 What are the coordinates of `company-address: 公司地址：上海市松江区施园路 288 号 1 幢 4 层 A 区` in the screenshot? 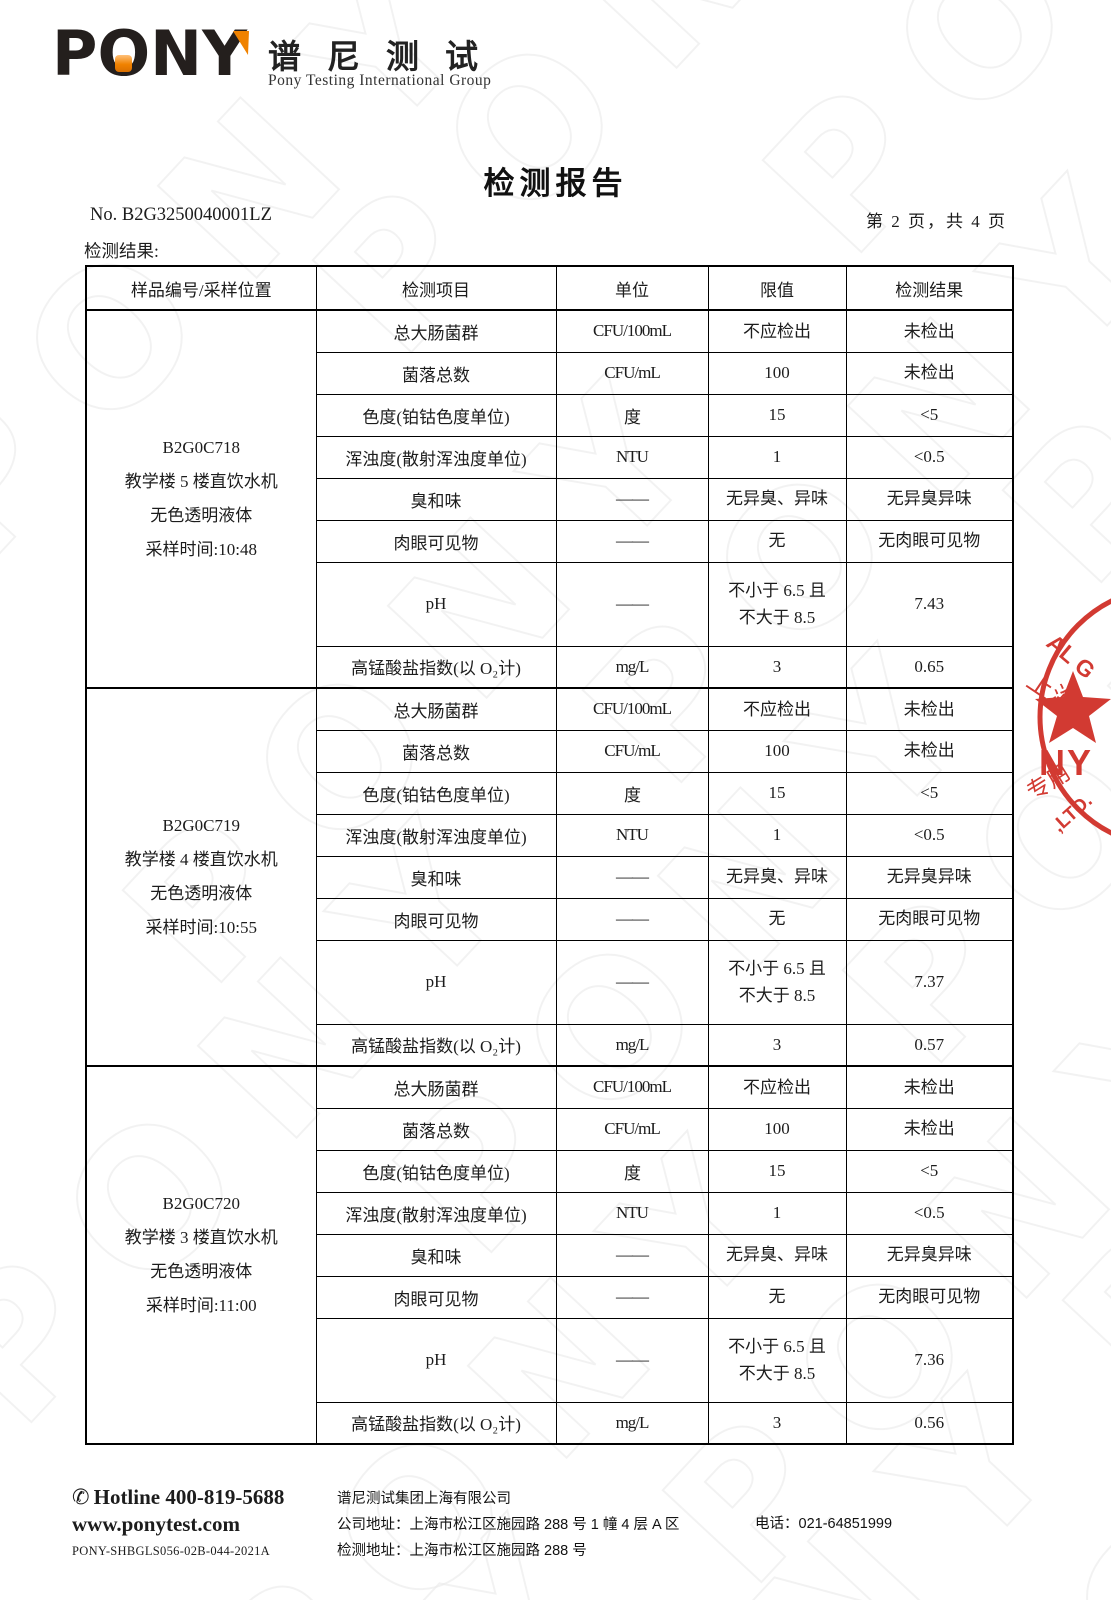 It's located at (508, 1525).